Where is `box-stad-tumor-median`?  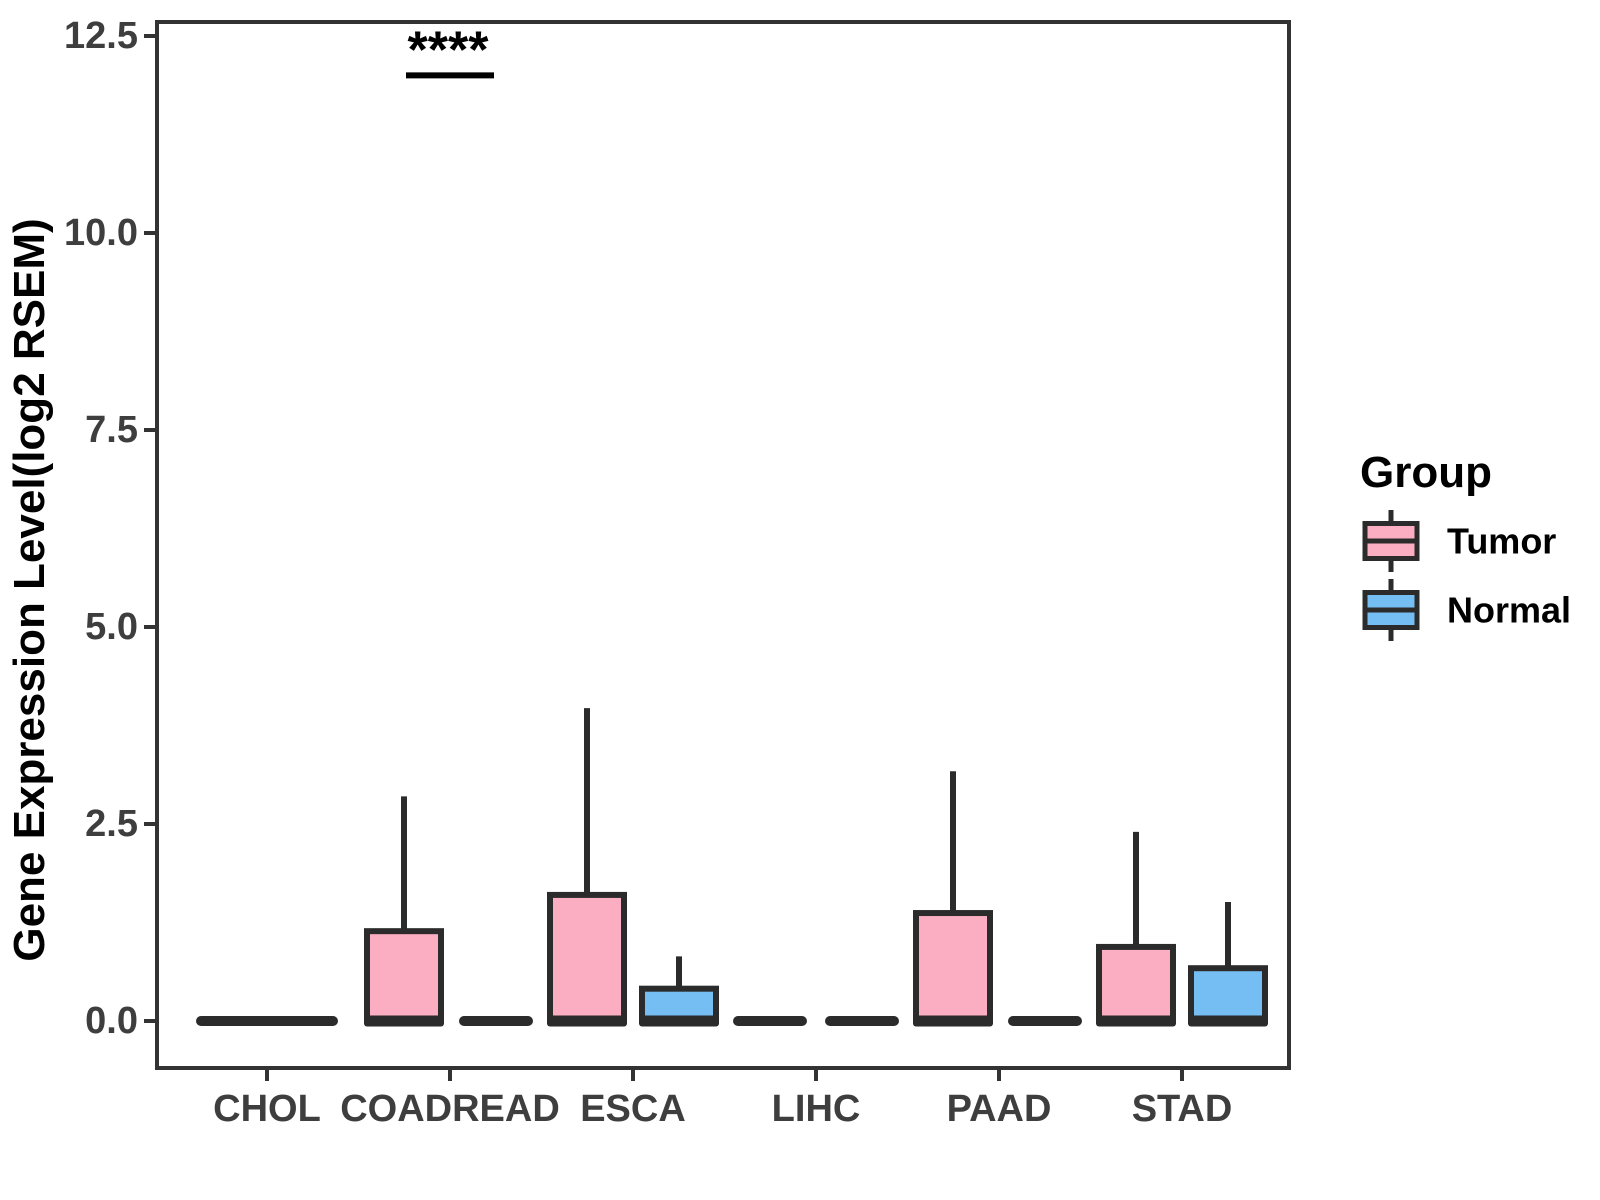 box-stad-tumor-median is located at coordinates (1136, 1021).